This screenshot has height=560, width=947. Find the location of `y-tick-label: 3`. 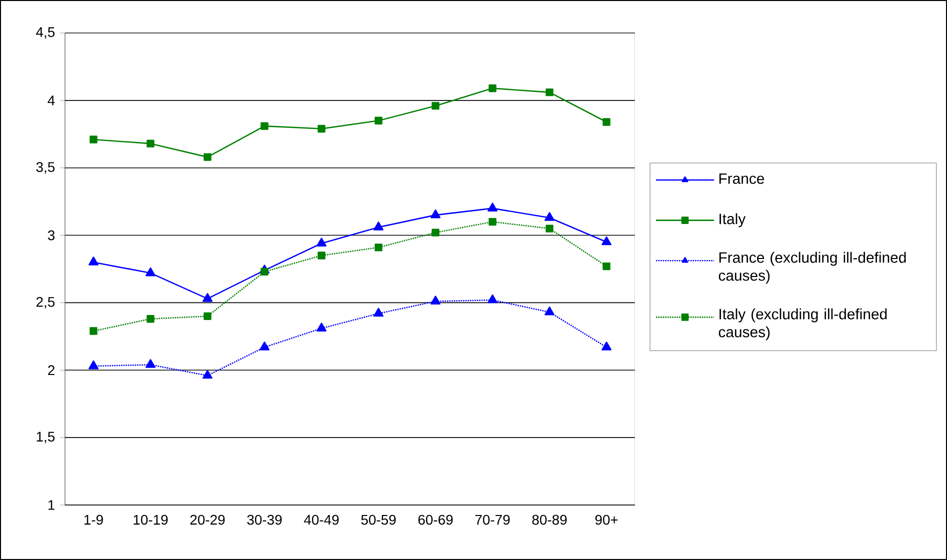

y-tick-label: 3 is located at coordinates (51, 235).